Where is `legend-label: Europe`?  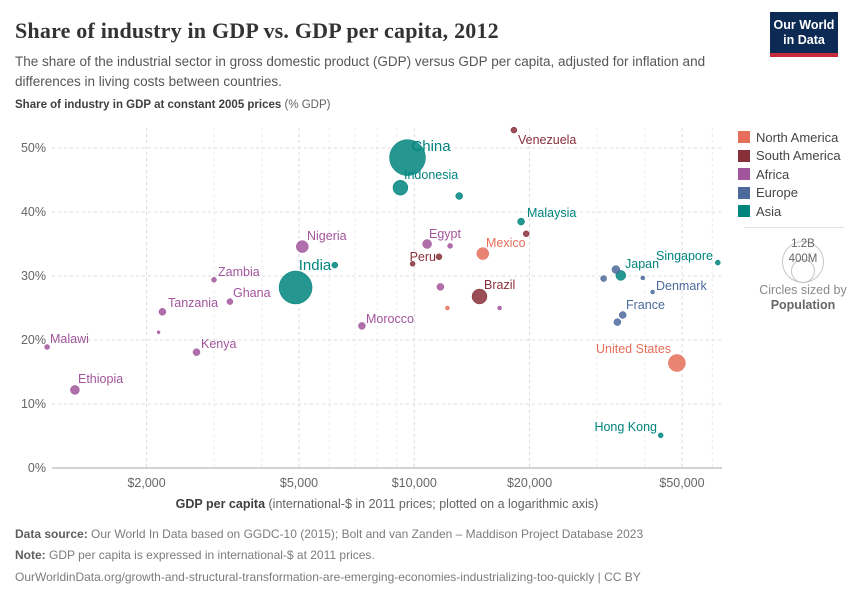 legend-label: Europe is located at coordinates (777, 193).